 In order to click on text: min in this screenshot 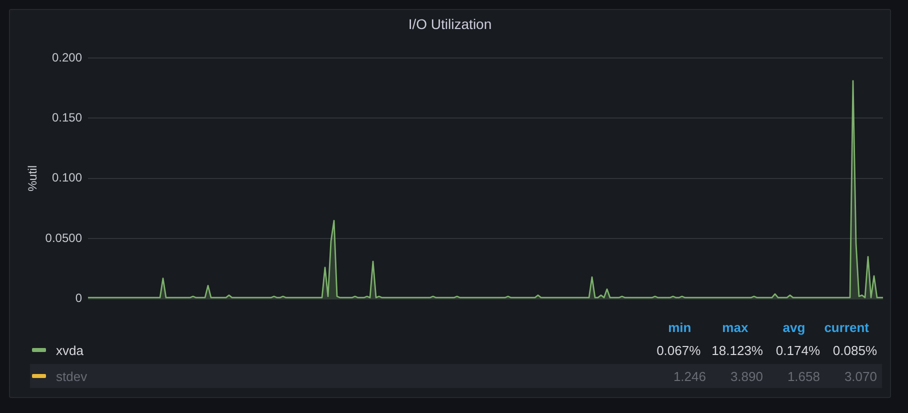, I will do `click(679, 327)`.